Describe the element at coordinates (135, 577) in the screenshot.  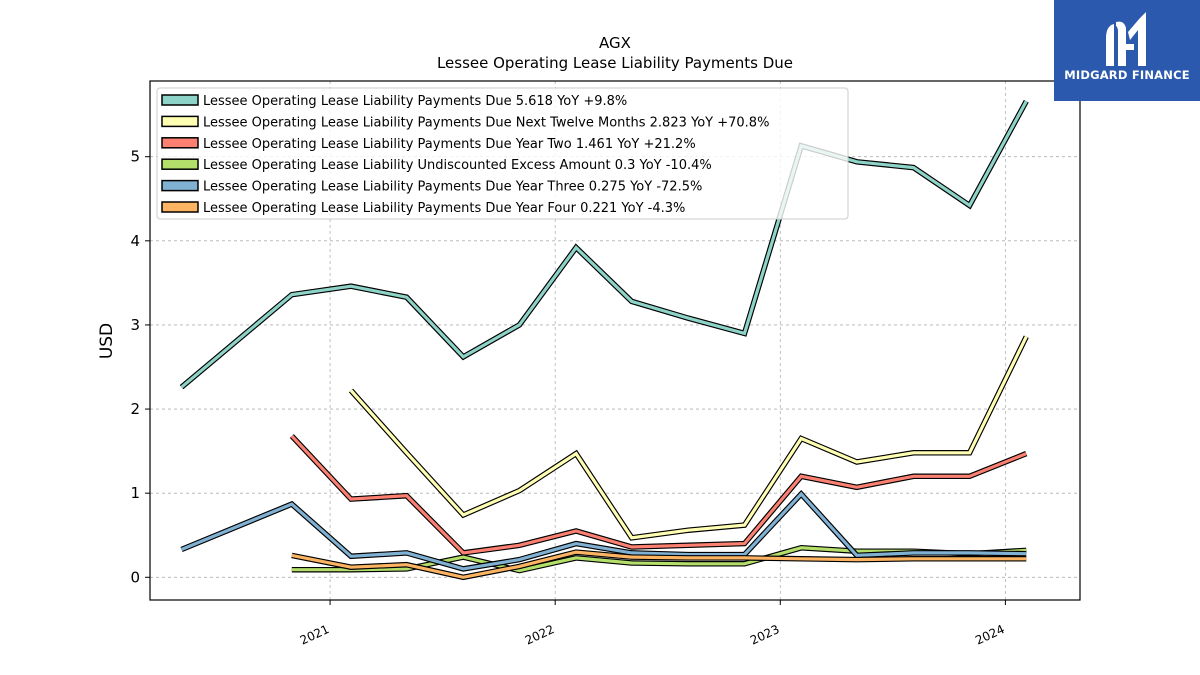
I see `y-tick-label: 0` at that location.